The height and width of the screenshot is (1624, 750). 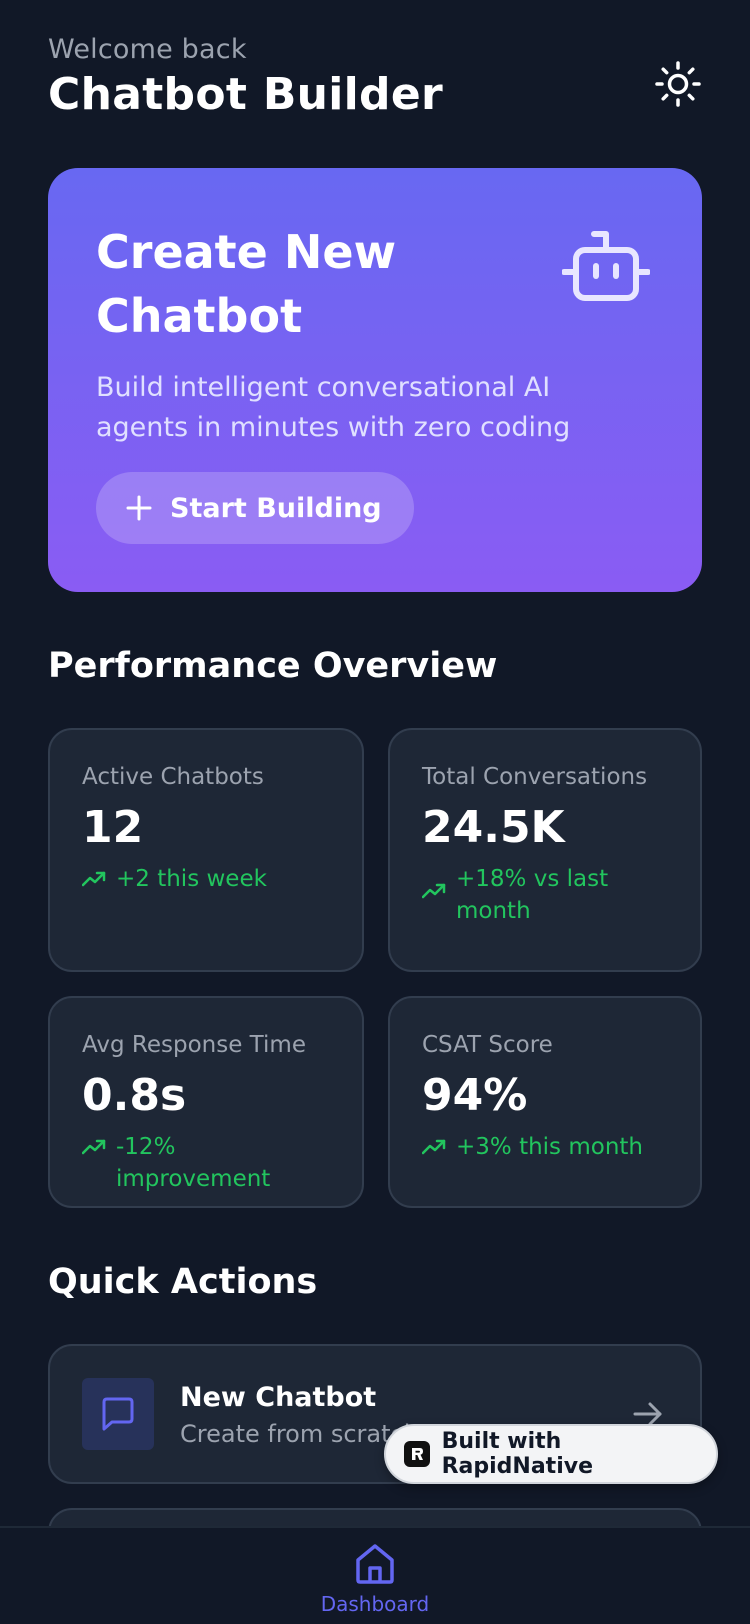 I want to click on badge-label: Built with RapidNative, so click(x=517, y=1454).